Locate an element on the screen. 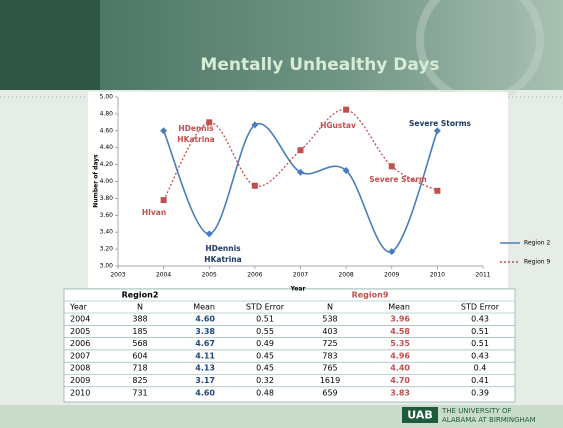  y-tick-label: 4.80 is located at coordinates (107, 113).